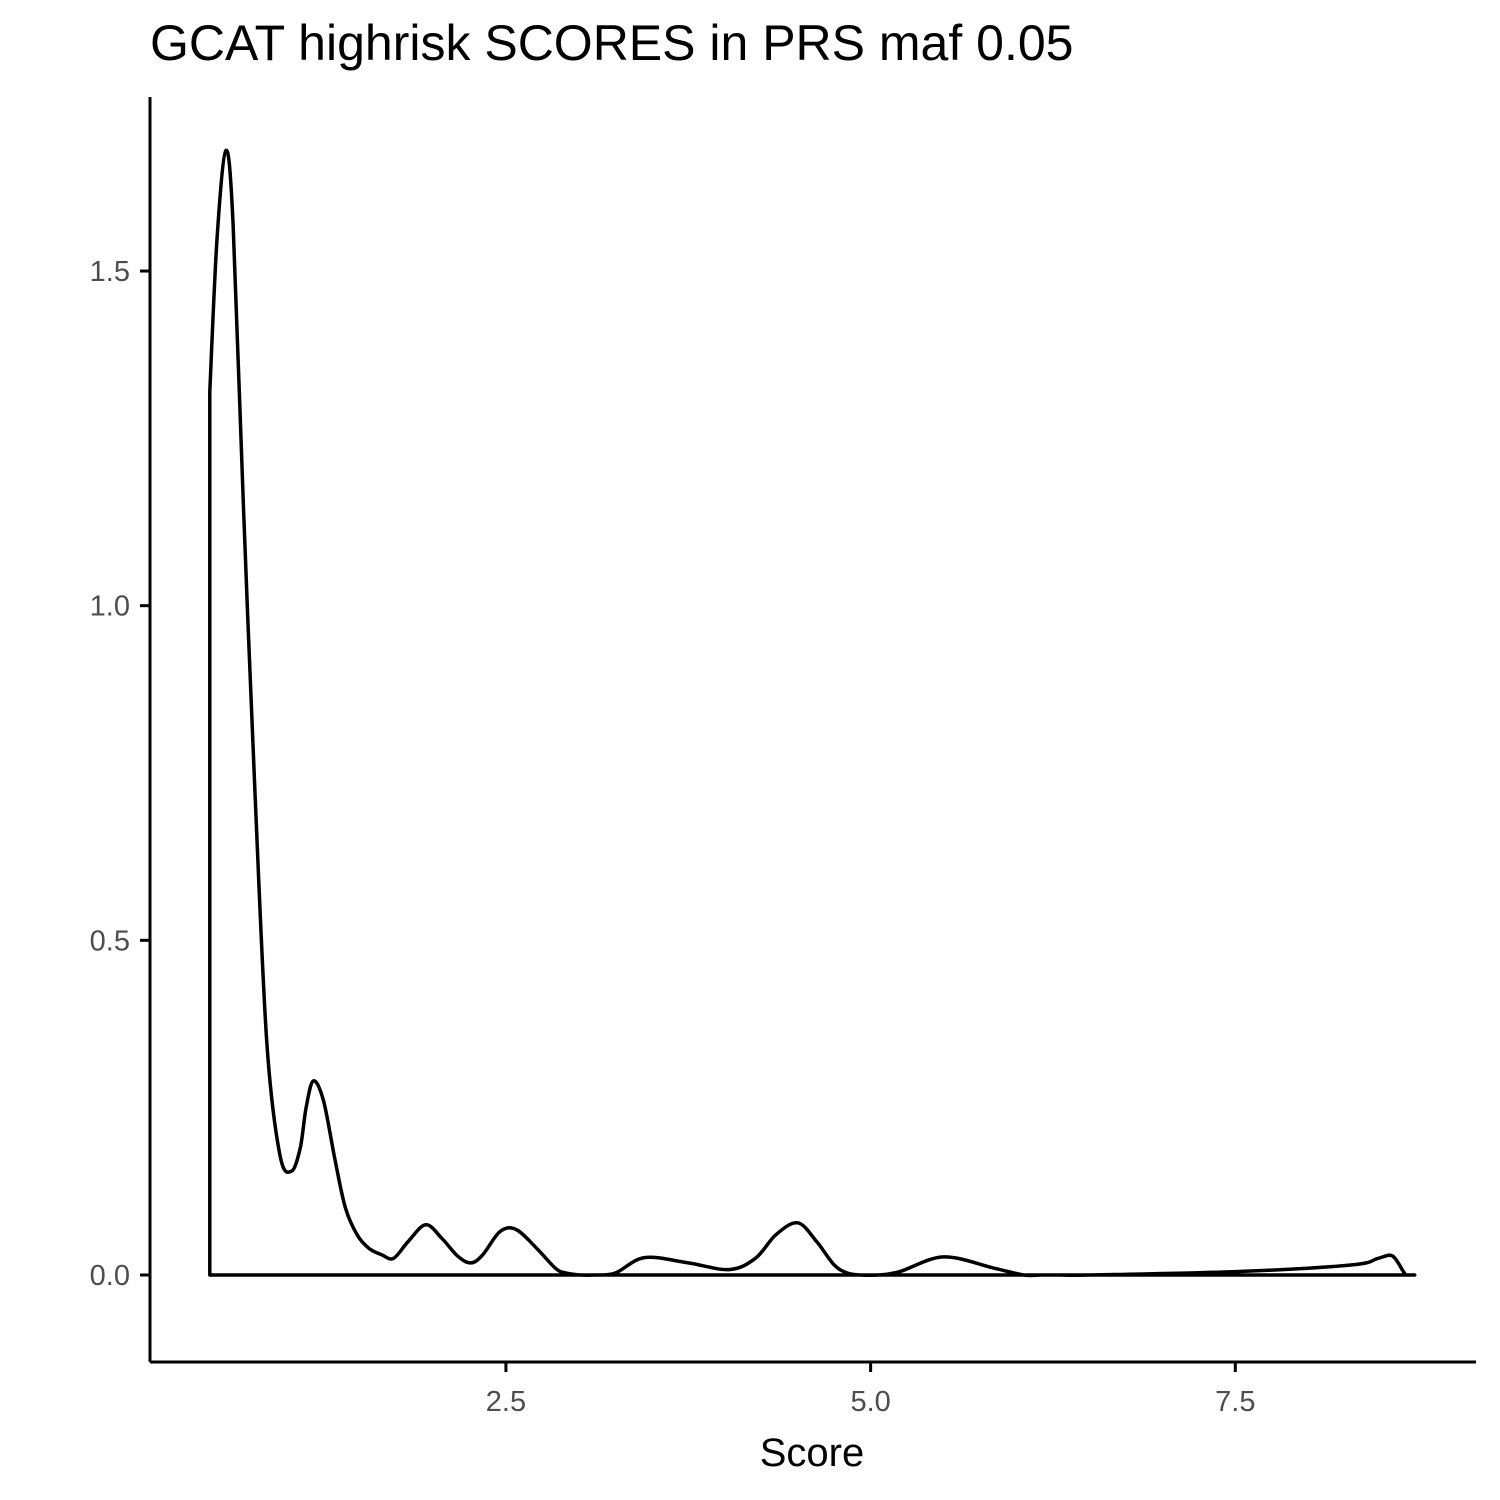 Image resolution: width=1500 pixels, height=1500 pixels. Describe the element at coordinates (506, 1402) in the screenshot. I see `x-tick-label: 2.5` at that location.